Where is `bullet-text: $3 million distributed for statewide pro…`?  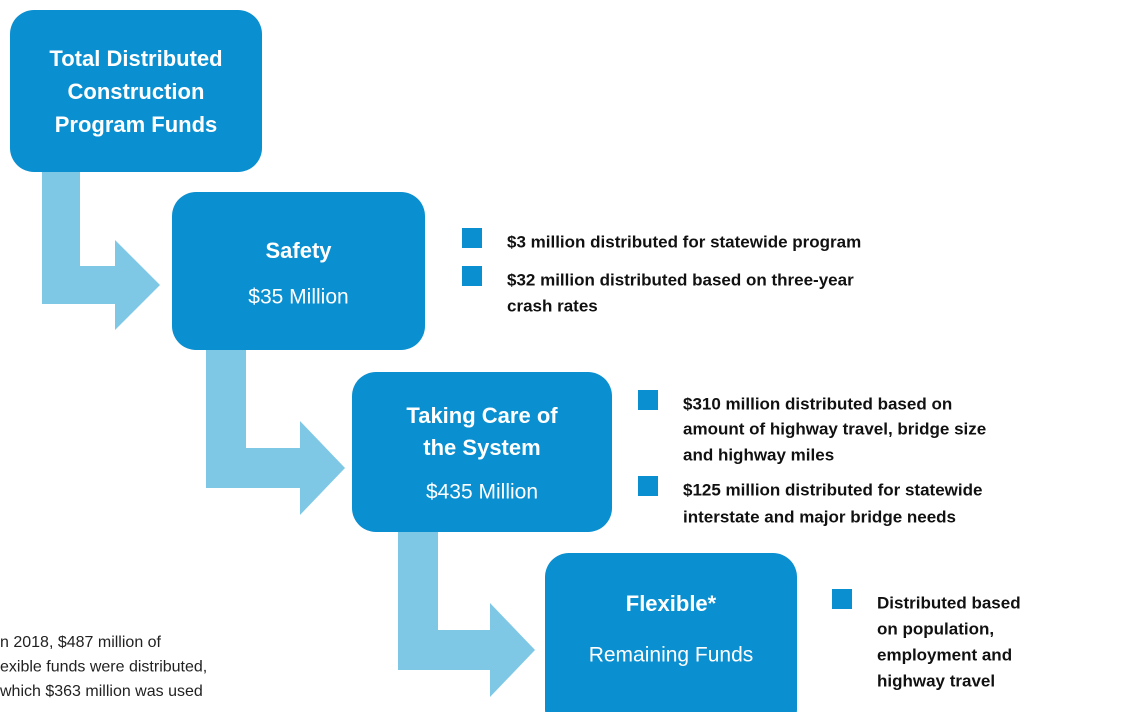
bullet-text: $3 million distributed for statewide pro… is located at coordinates (684, 241).